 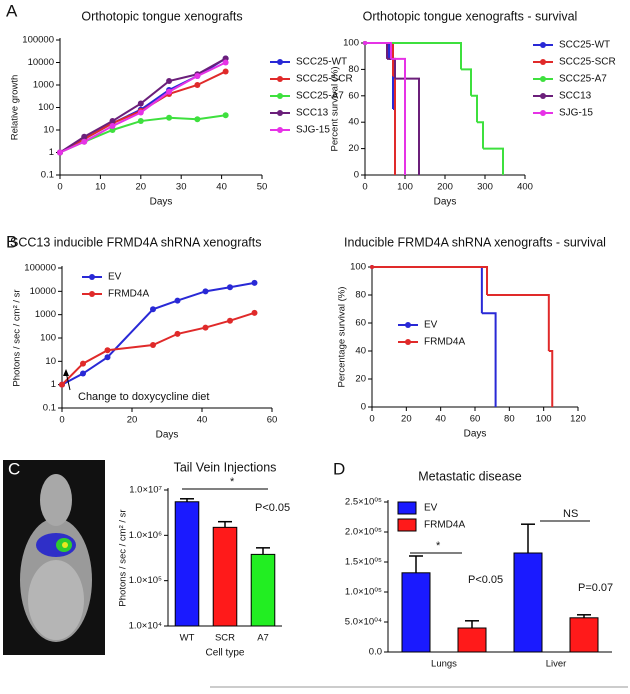 What do you see at coordinates (363, 592) in the screenshot?
I see `y-tick-label: 1.0×10⁰⁵` at bounding box center [363, 592].